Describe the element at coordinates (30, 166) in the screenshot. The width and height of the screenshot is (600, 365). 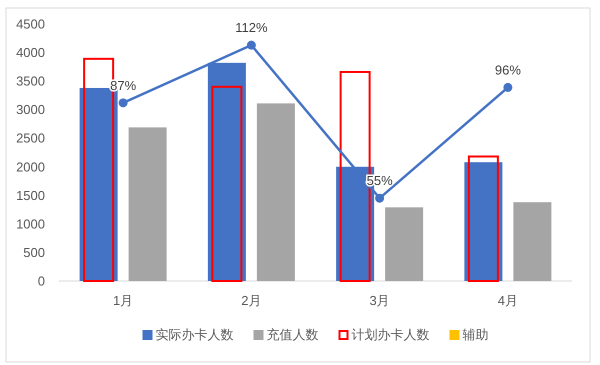
I see `y-tick-label: 2000` at that location.